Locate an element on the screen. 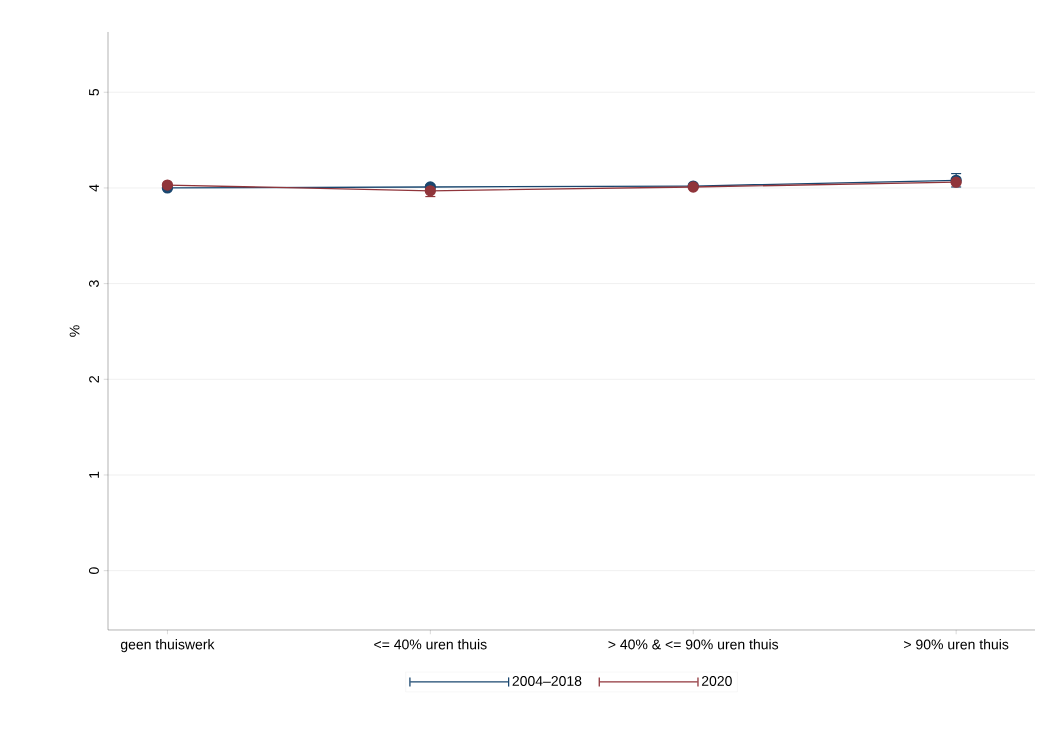 The width and height of the screenshot is (1051, 733). y-axis-title: % is located at coordinates (74, 331).